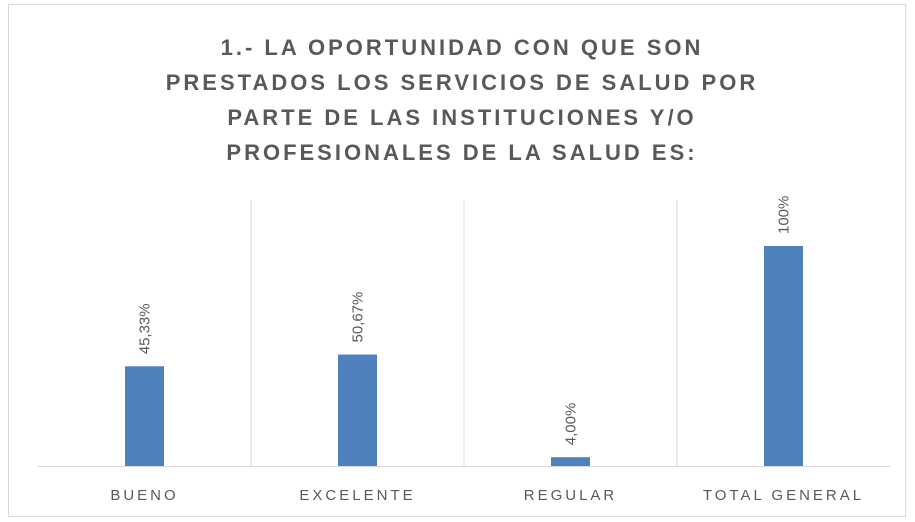 The image size is (915, 522). What do you see at coordinates (571, 495) in the screenshot?
I see `x-tick-label: REGULAR` at bounding box center [571, 495].